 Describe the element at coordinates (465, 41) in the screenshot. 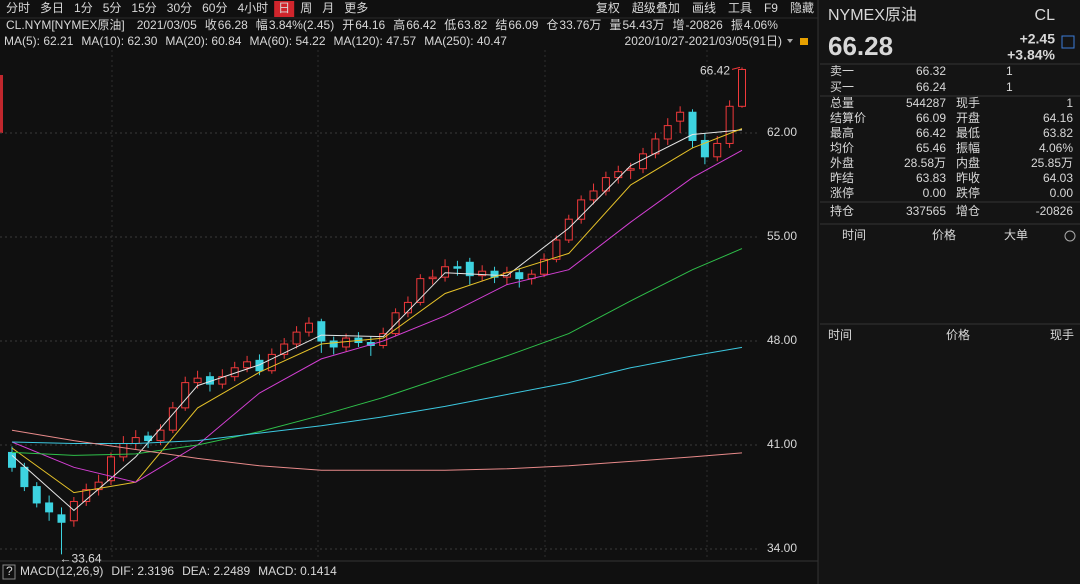

I see `ma-legend: MA(250): 40.47` at that location.